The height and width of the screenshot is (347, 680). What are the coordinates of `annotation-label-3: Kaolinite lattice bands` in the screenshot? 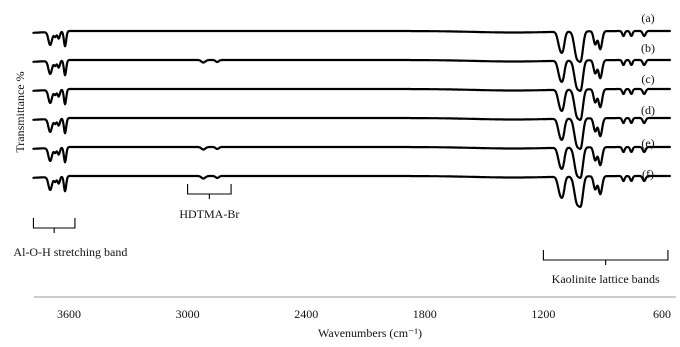 It's located at (606, 279).